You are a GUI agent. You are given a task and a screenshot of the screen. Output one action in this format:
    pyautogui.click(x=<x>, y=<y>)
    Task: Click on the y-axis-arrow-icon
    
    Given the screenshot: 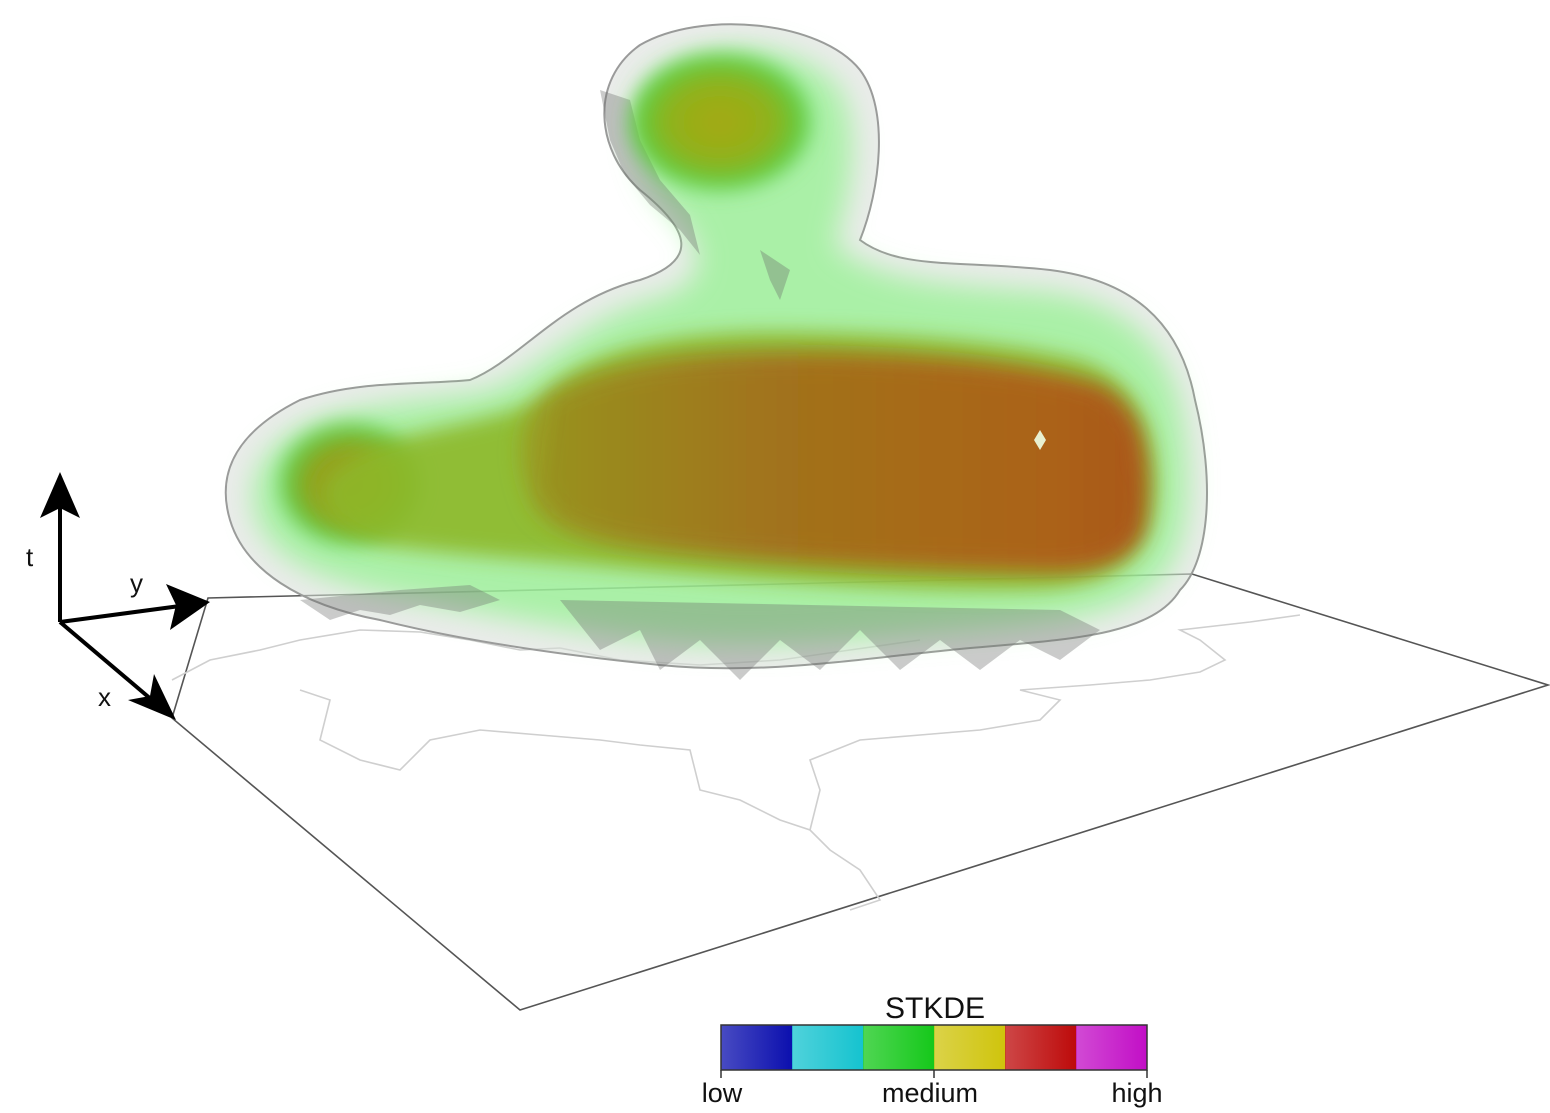 What is the action you would take?
    pyautogui.click(x=188, y=607)
    